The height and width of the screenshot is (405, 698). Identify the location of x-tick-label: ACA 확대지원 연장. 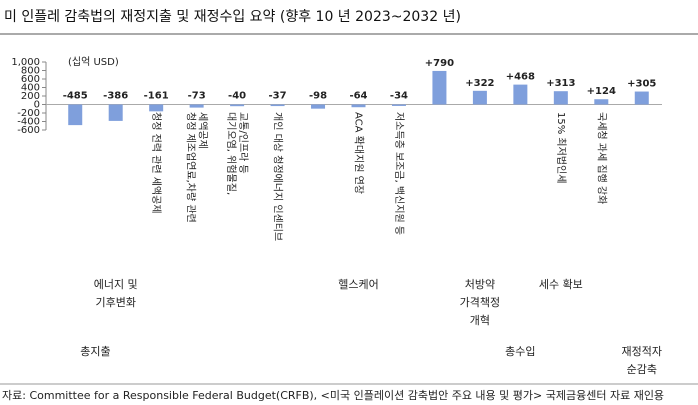
(359, 153).